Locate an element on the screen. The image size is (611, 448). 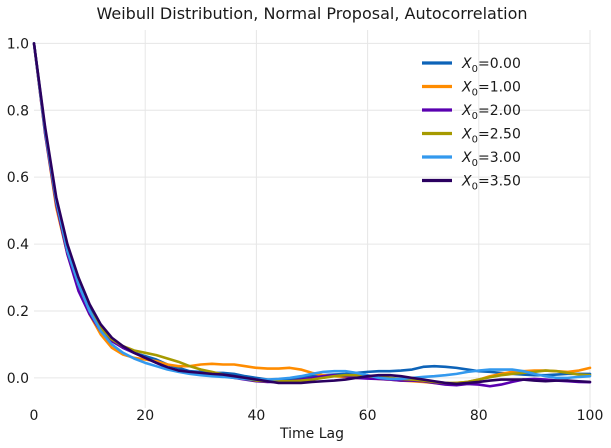
x-tick-label: 100 is located at coordinates (590, 416).